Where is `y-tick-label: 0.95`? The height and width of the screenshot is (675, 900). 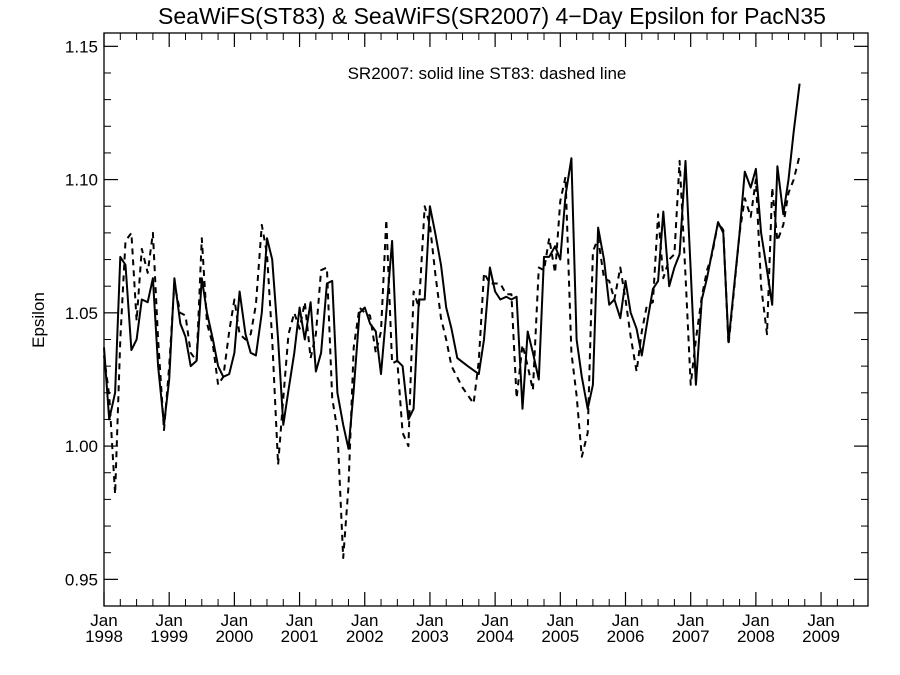 y-tick-label: 0.95 is located at coordinates (81, 579).